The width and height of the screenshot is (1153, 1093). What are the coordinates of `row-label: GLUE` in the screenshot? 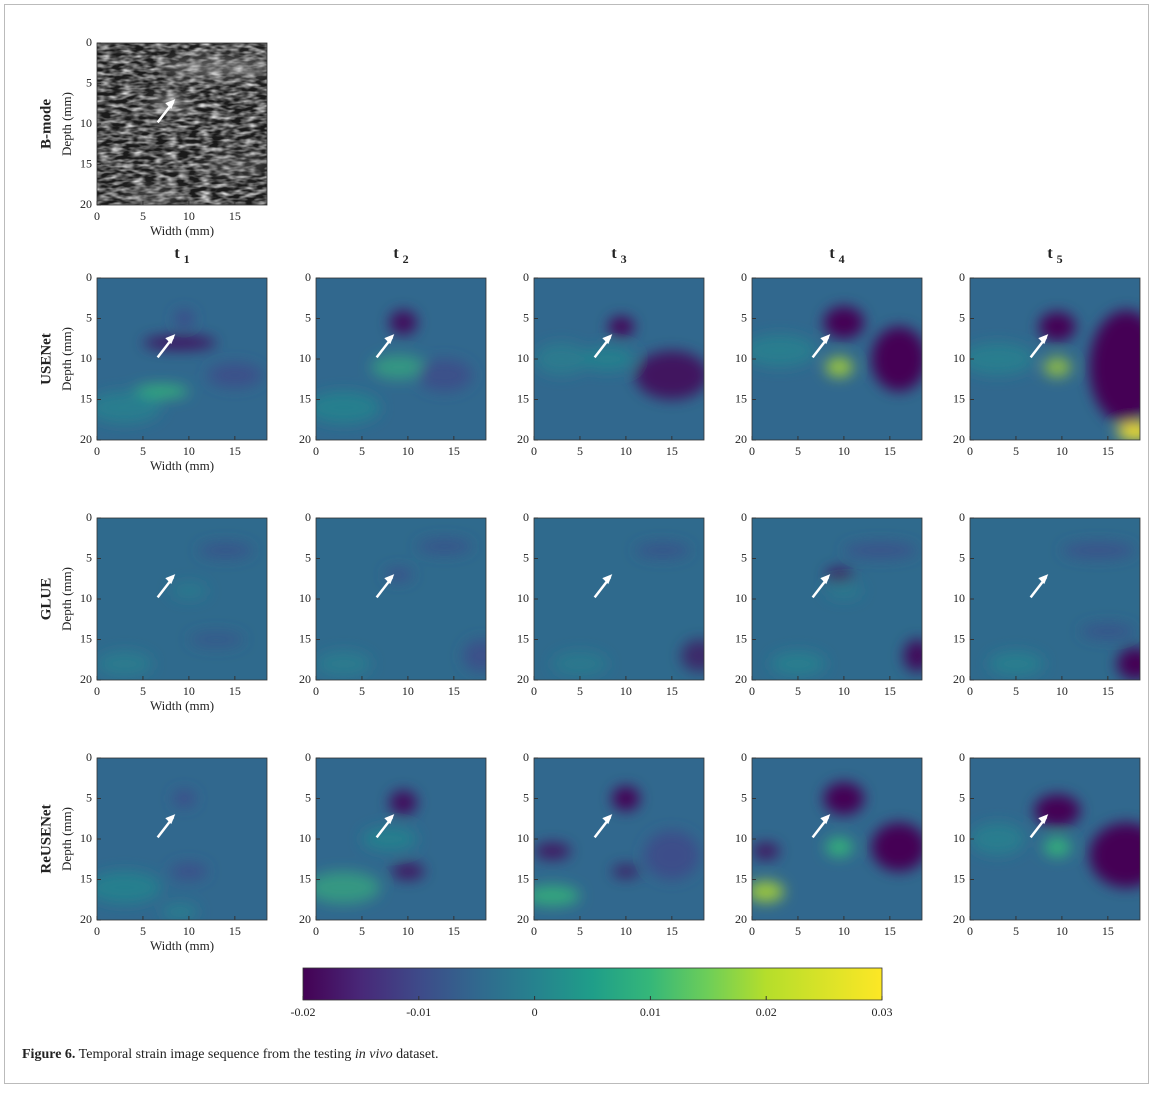 It's located at (46, 599).